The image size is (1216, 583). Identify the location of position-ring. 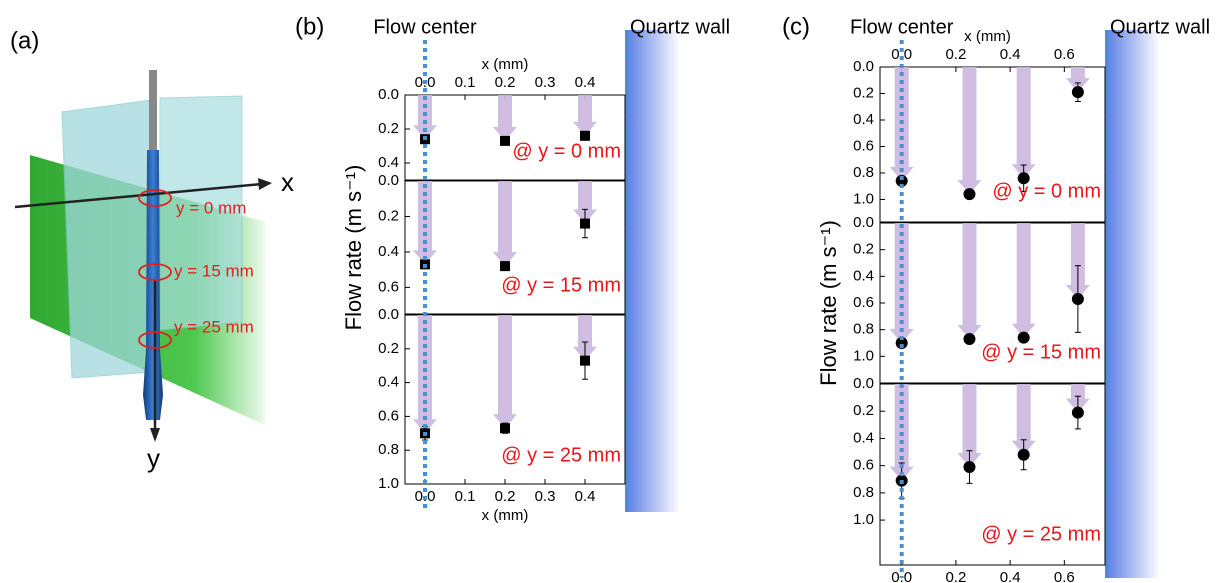
(155, 340).